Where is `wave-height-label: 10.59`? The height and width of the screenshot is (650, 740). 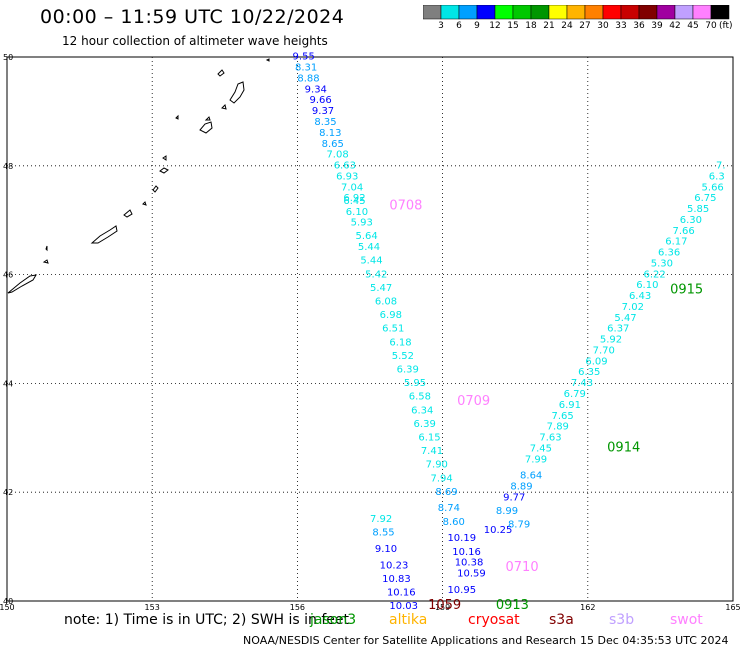
wave-height-label: 10.59 is located at coordinates (471, 574).